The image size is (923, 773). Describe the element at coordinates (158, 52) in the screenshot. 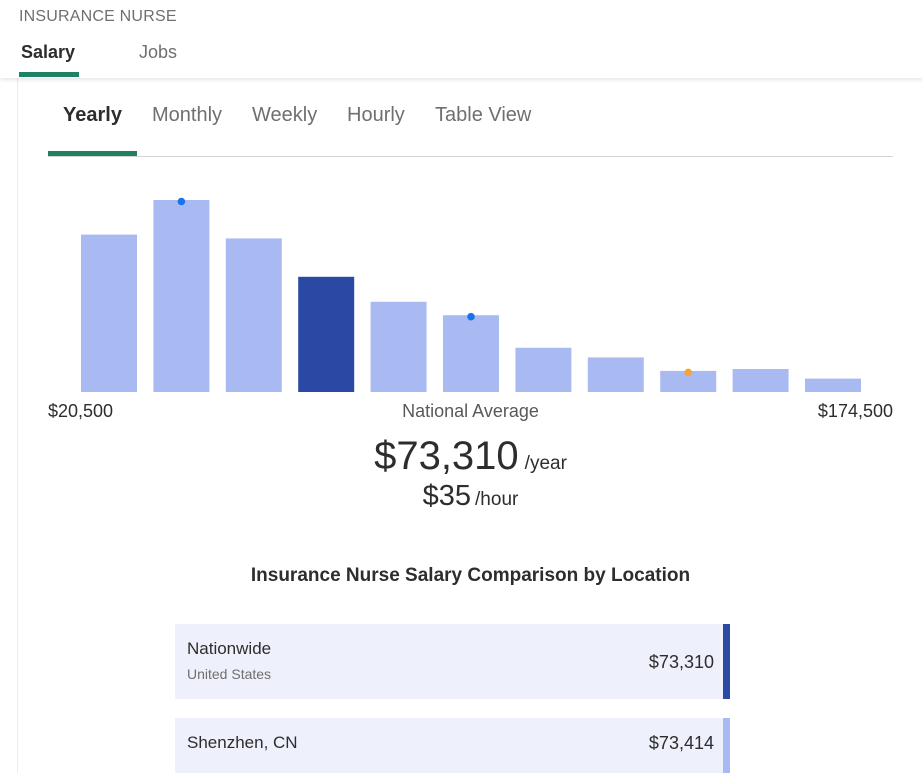

I see `tab-jobs: Jobs` at that location.